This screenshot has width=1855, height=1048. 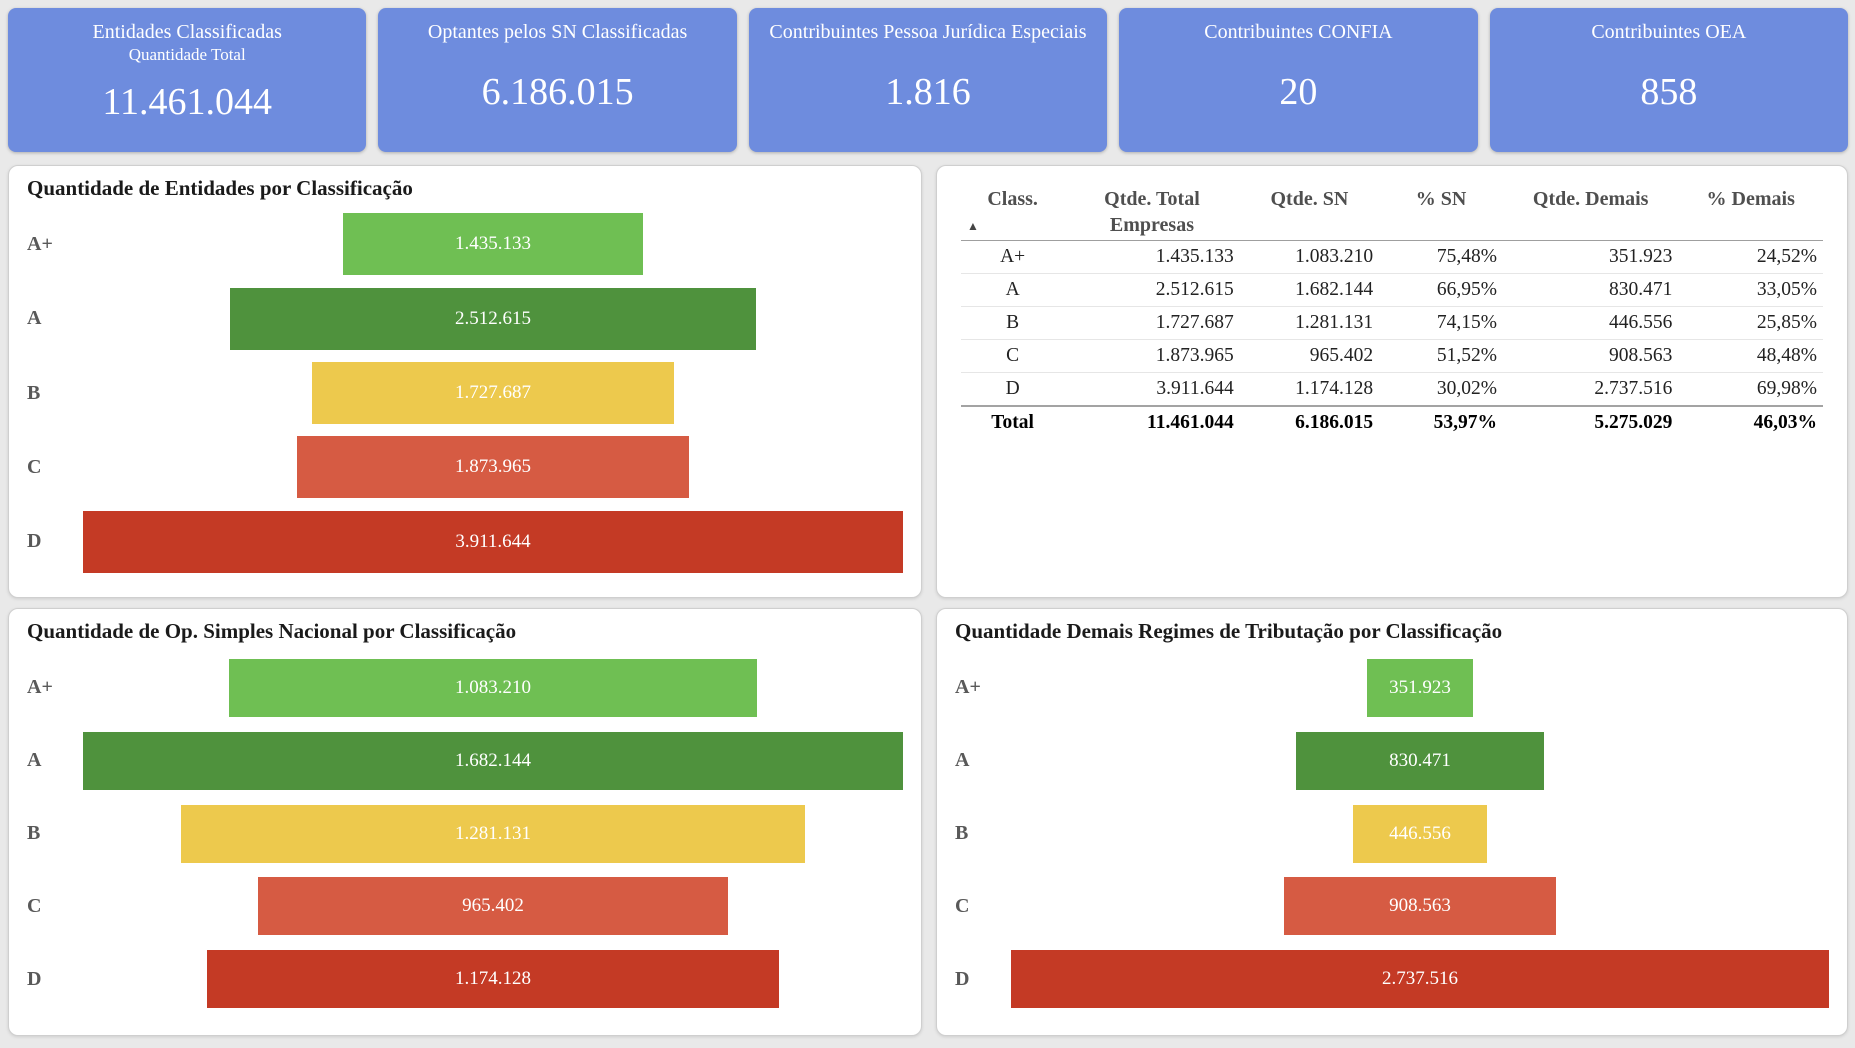 What do you see at coordinates (187, 32) in the screenshot?
I see `kpi-title: Entidades Classificadas` at bounding box center [187, 32].